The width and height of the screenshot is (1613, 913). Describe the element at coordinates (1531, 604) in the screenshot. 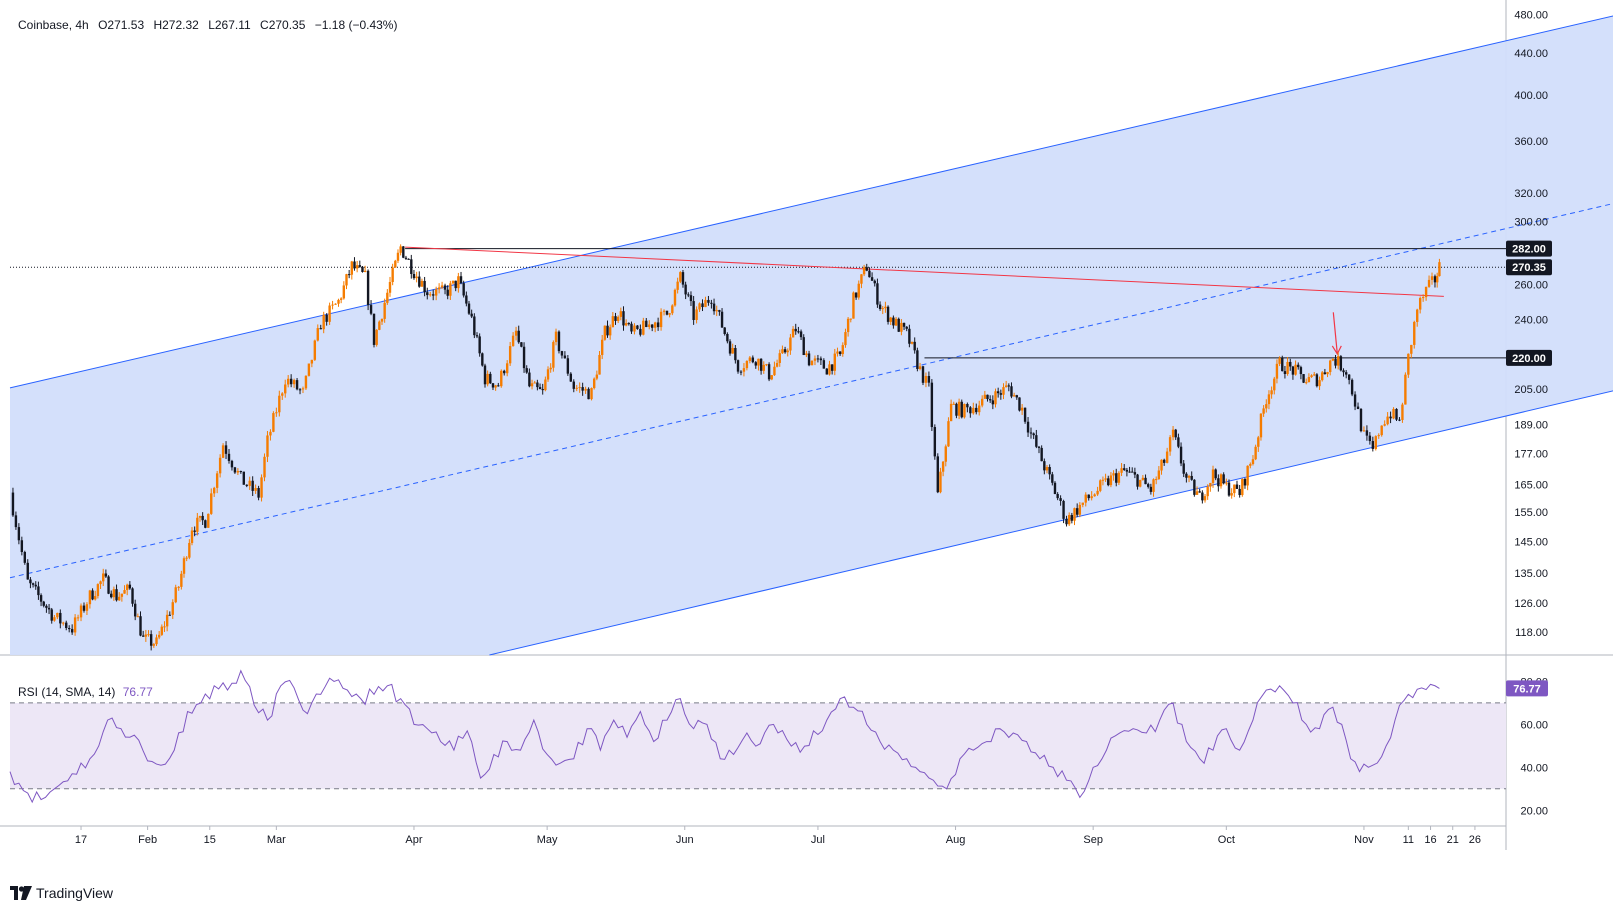

I see `price-axis-label: 126.00` at that location.